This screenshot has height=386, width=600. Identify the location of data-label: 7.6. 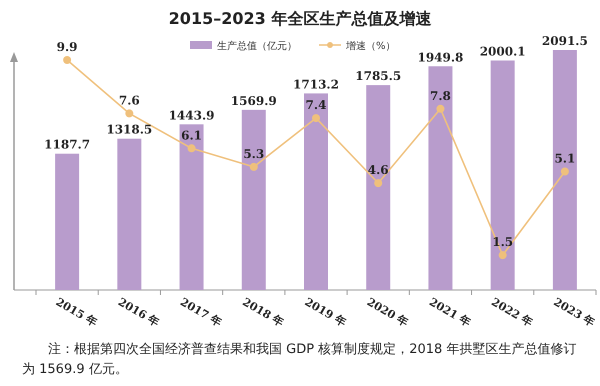
(129, 100).